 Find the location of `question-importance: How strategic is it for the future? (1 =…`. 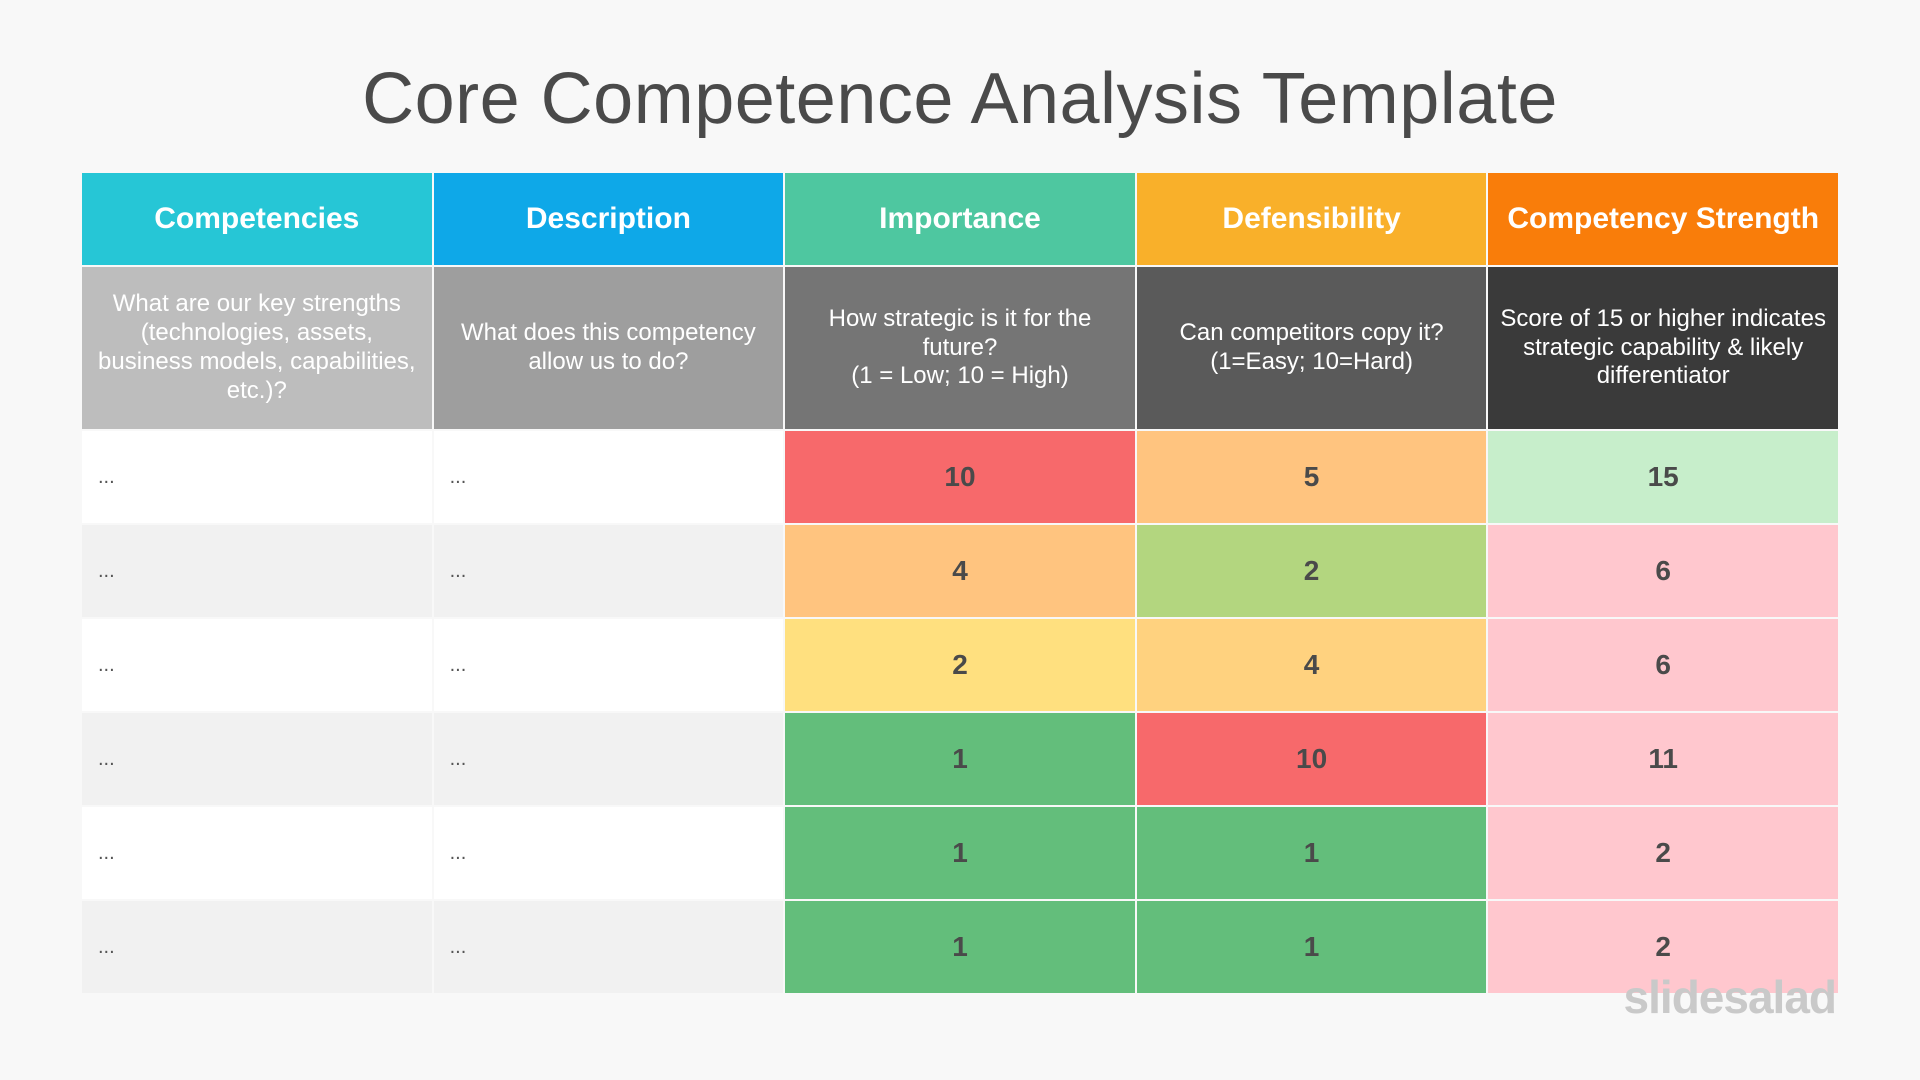

question-importance: How strategic is it for the future? (1 =… is located at coordinates (960, 348).